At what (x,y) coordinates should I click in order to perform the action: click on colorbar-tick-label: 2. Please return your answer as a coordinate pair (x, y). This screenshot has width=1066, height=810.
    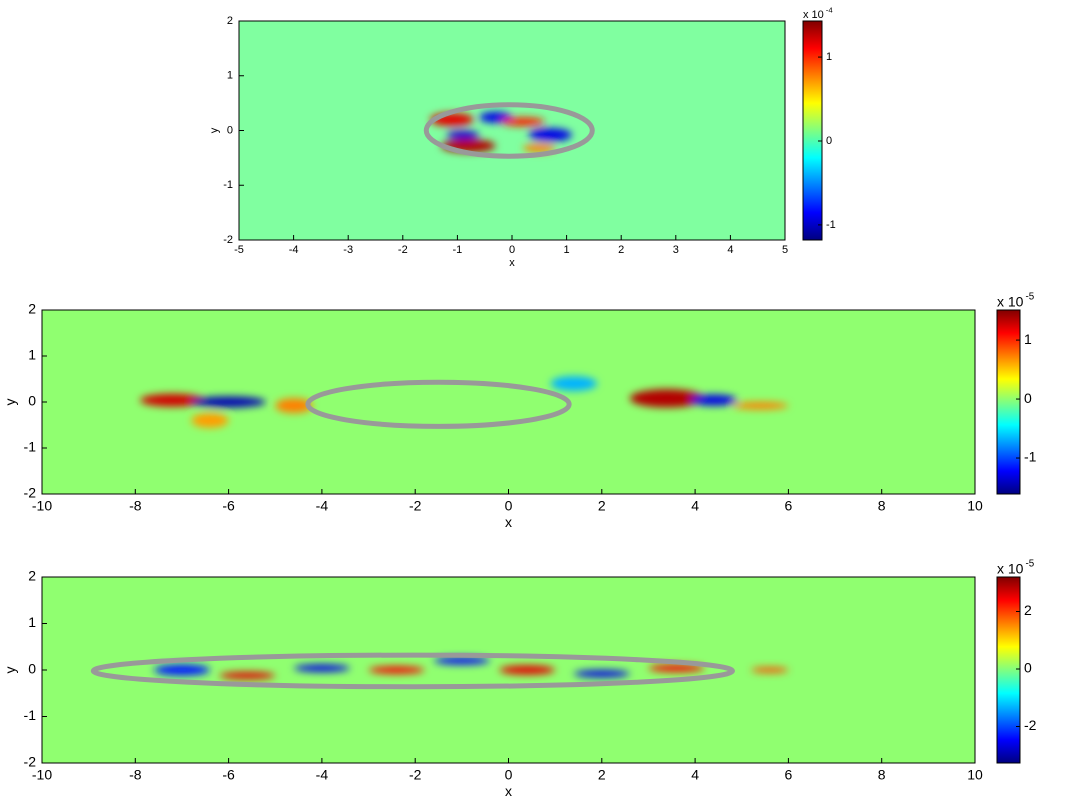
    Looking at the image, I should click on (1028, 610).